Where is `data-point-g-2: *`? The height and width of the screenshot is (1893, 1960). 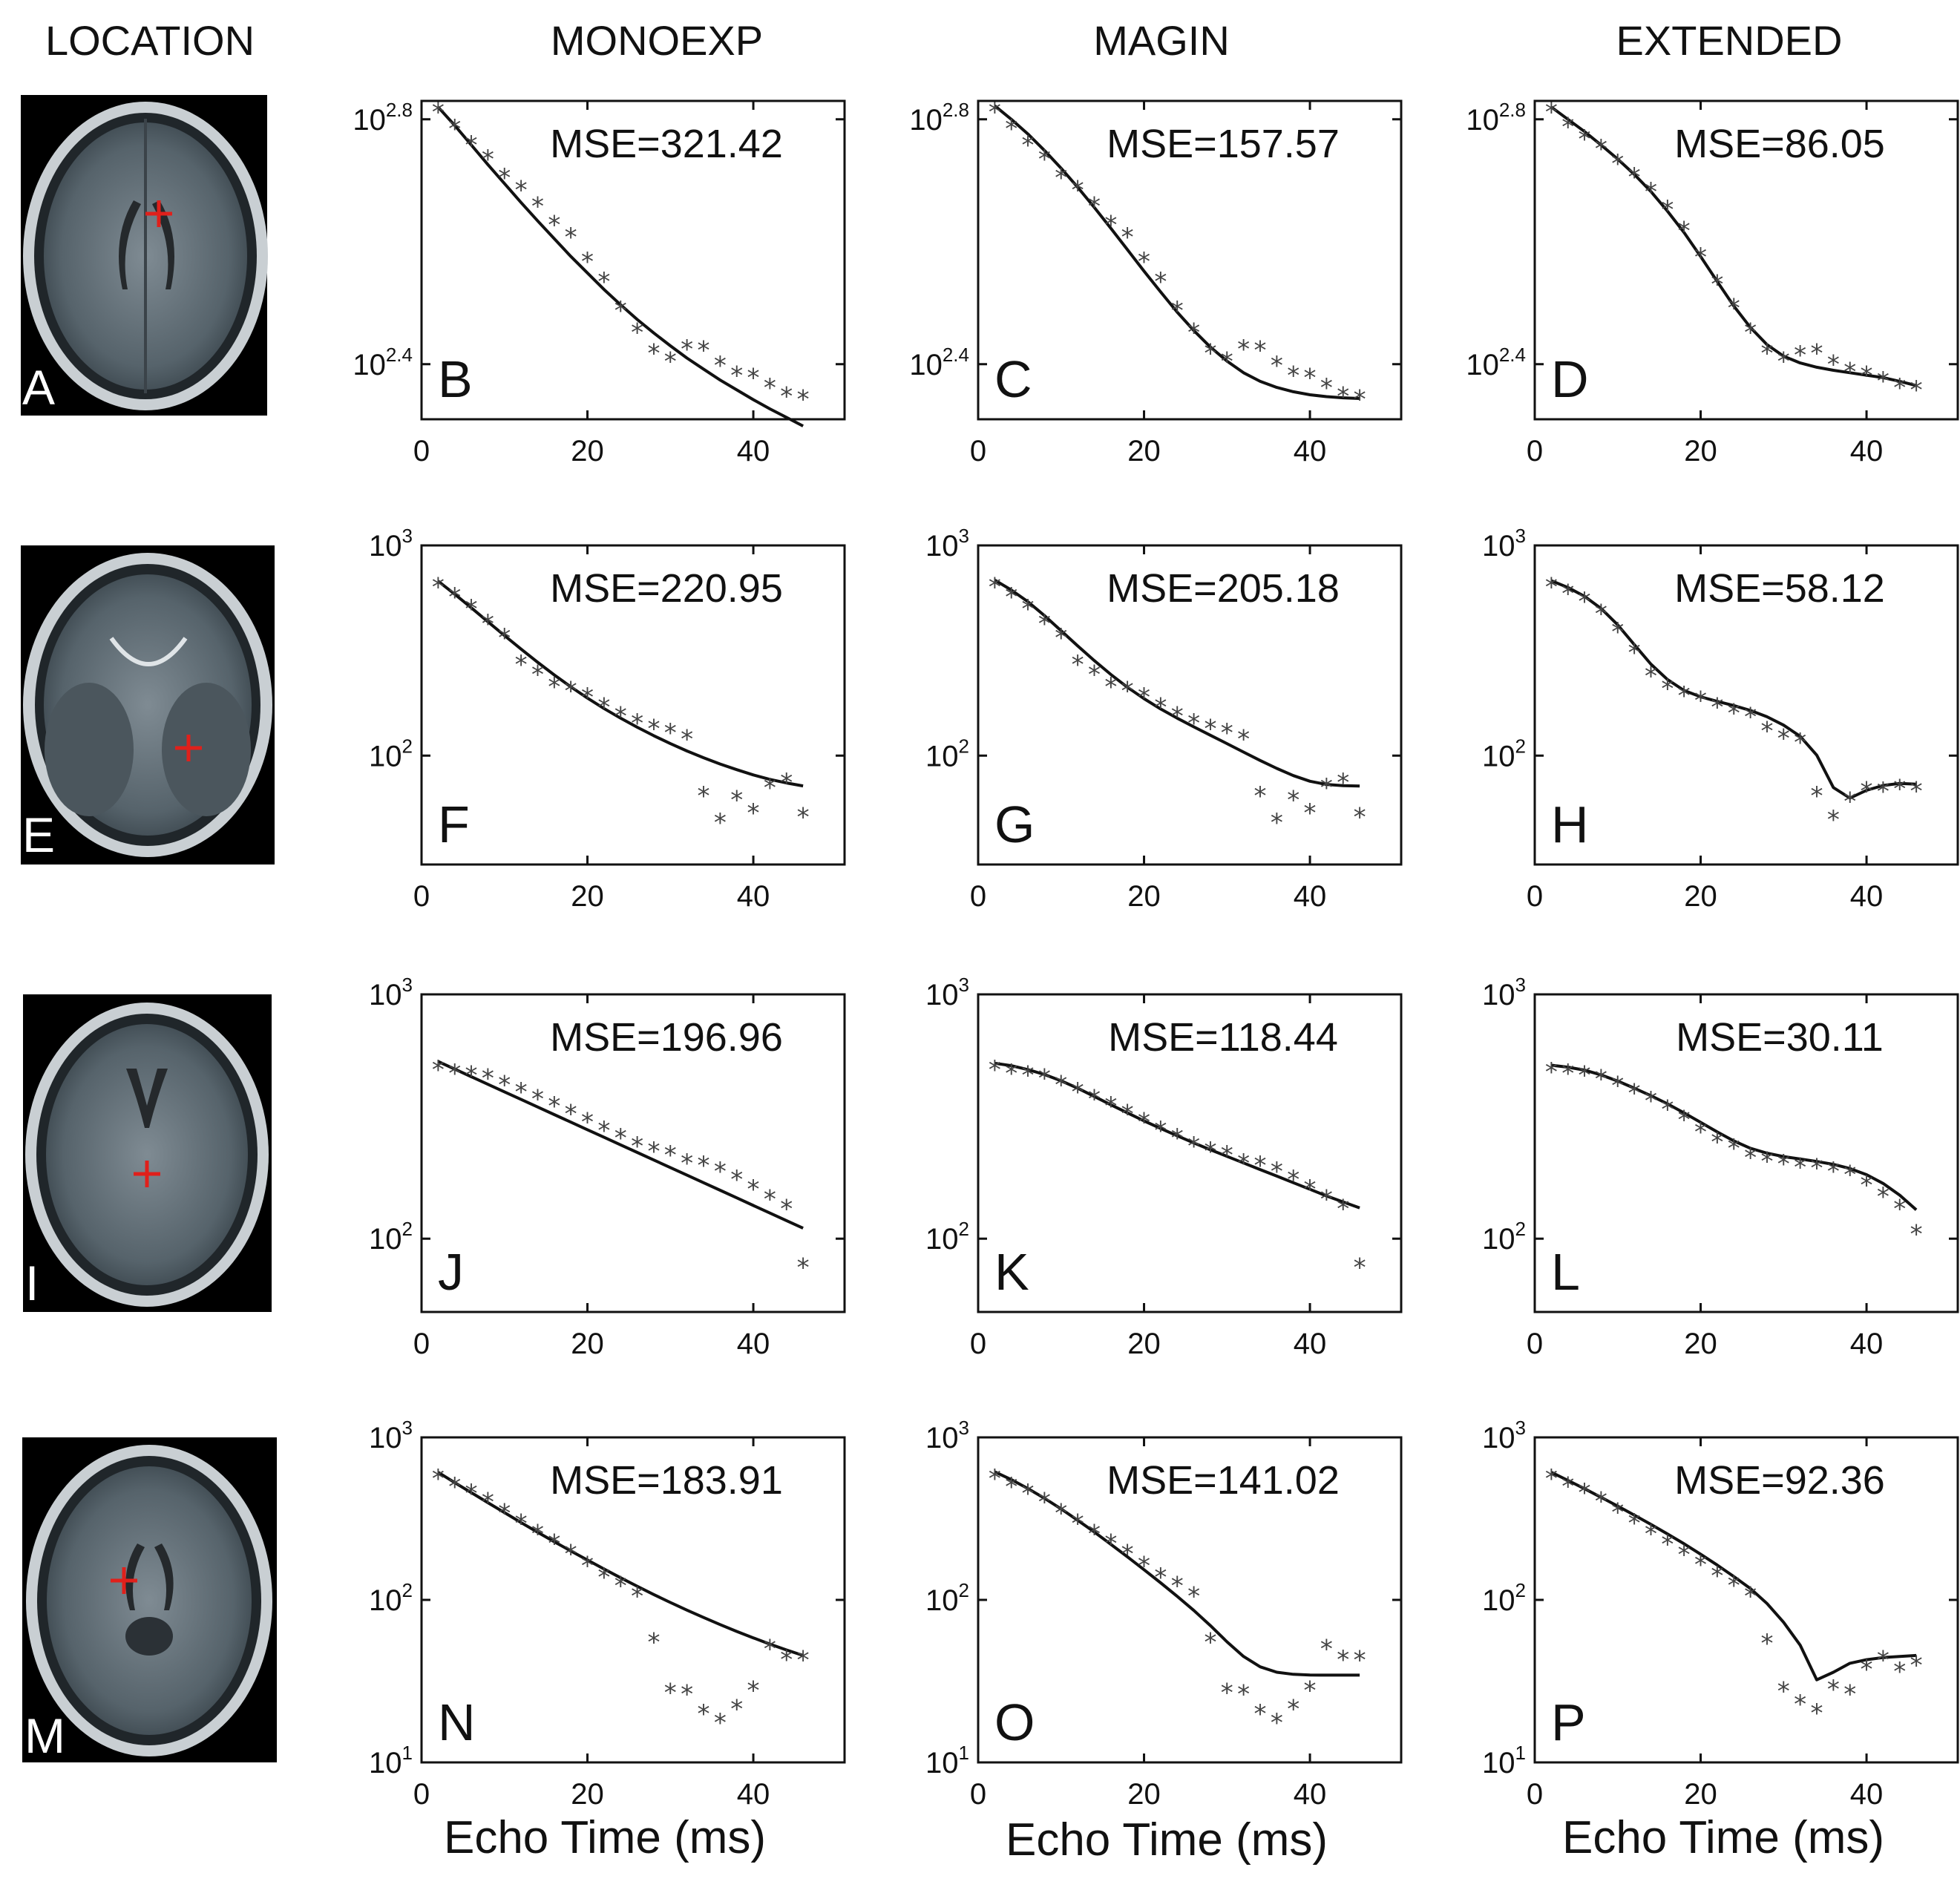 data-point-g-2: * is located at coordinates (1028, 609).